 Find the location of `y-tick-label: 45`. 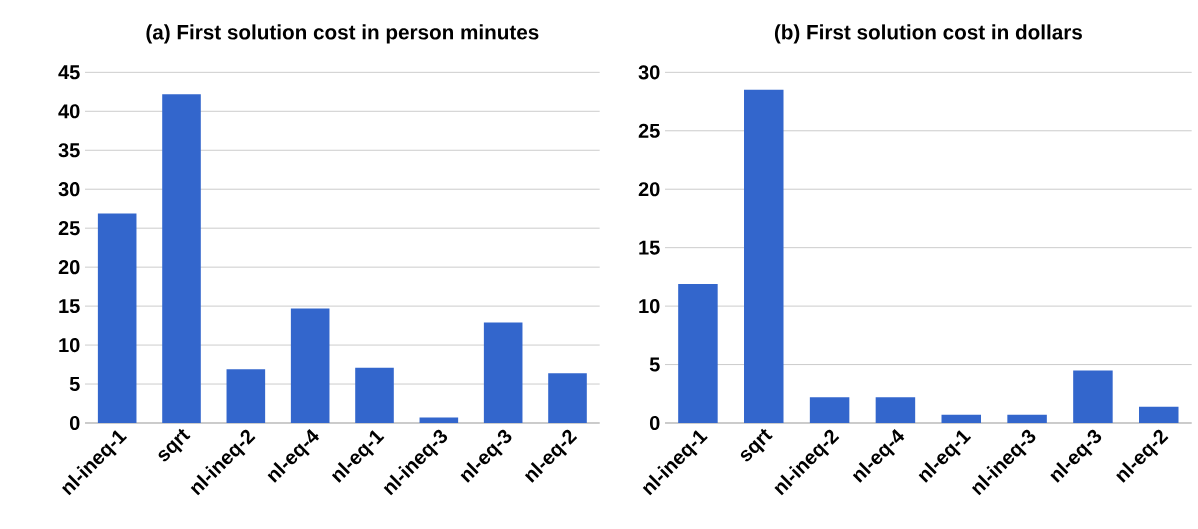

y-tick-label: 45 is located at coordinates (69, 72).